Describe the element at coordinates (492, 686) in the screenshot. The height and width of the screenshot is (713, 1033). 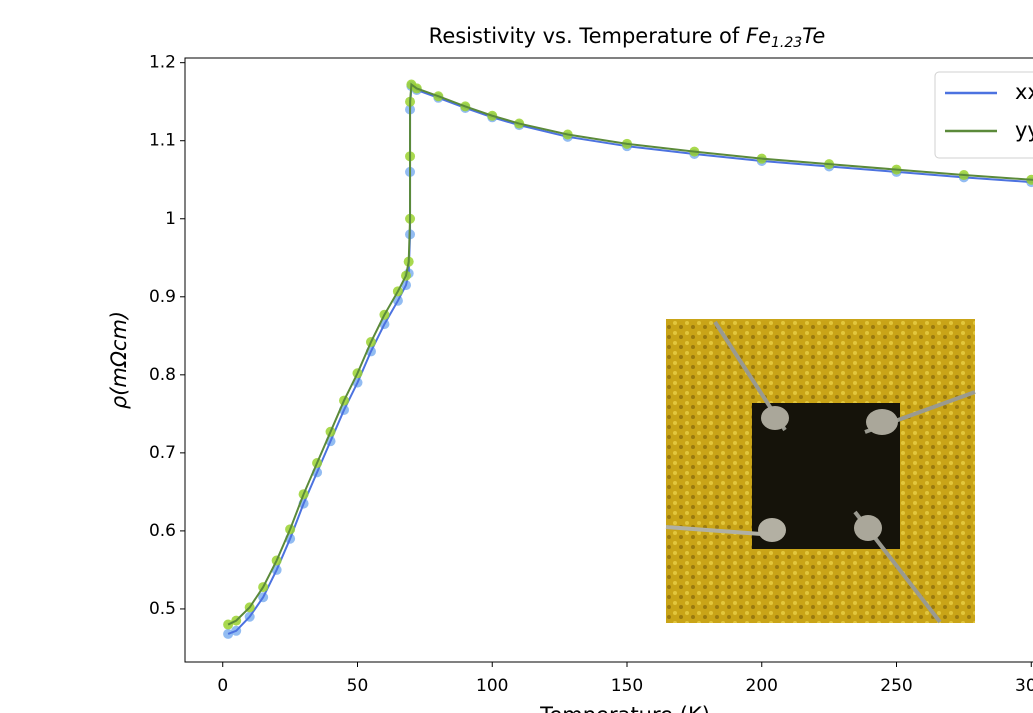
I see `x-tick-label: 100` at that location.